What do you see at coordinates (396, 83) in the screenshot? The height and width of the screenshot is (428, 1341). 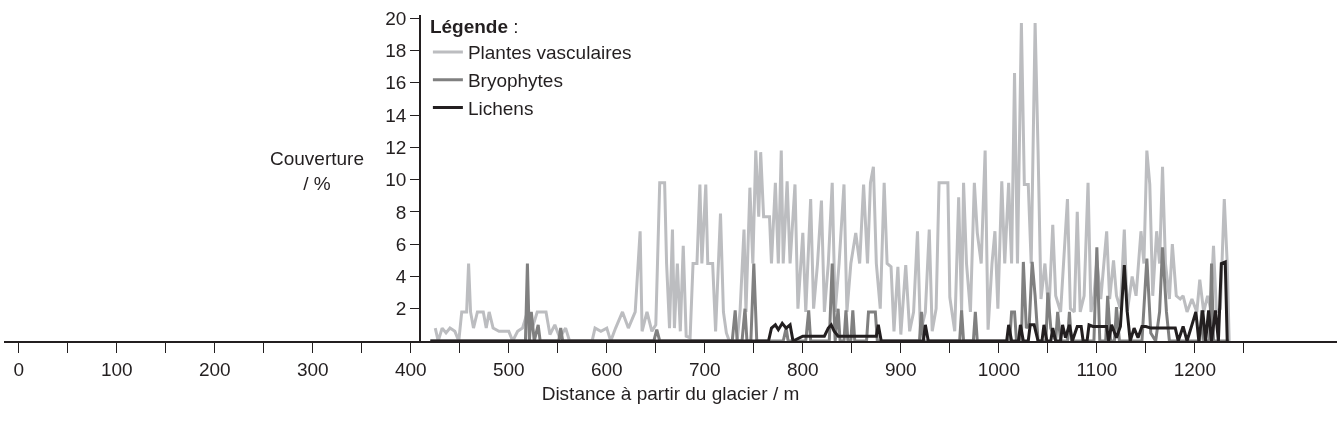 I see `y-tick-label: 16` at bounding box center [396, 83].